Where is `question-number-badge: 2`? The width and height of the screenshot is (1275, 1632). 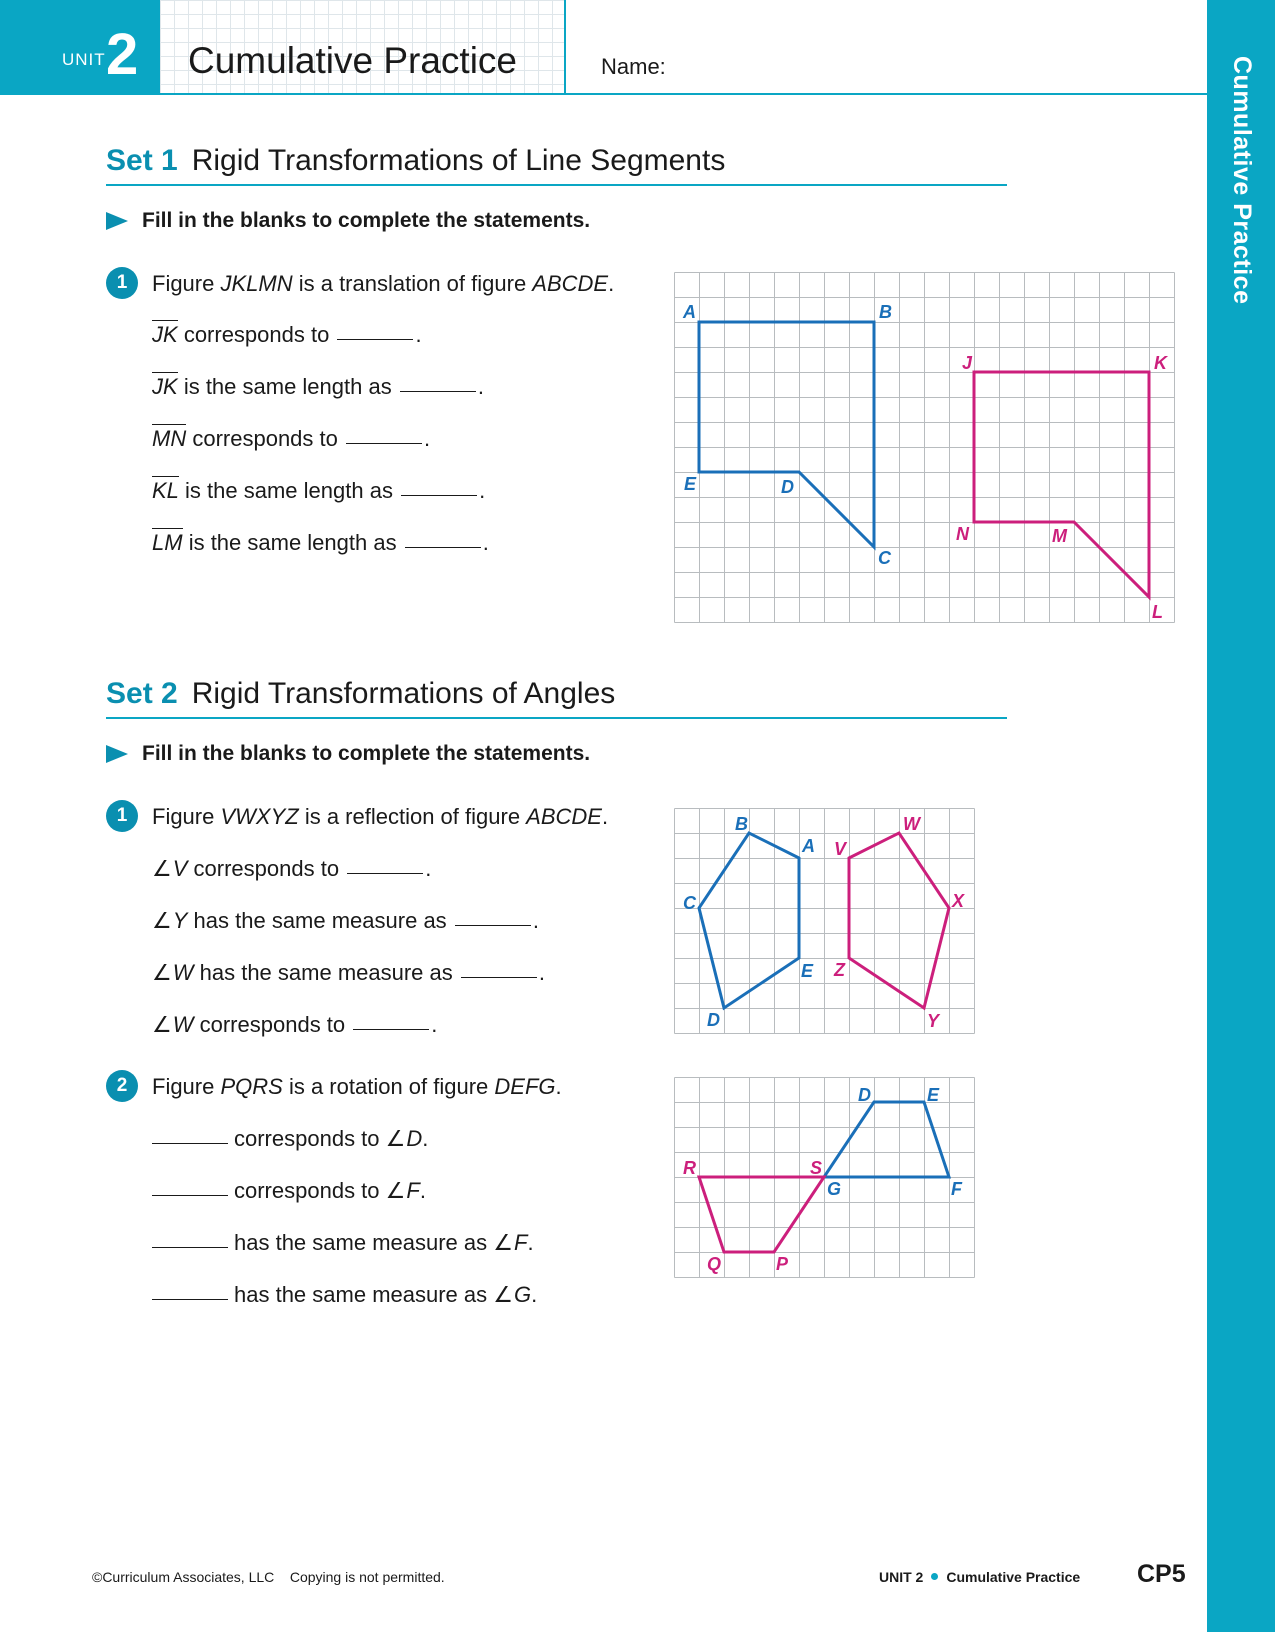
question-number-badge: 2 is located at coordinates (122, 1086).